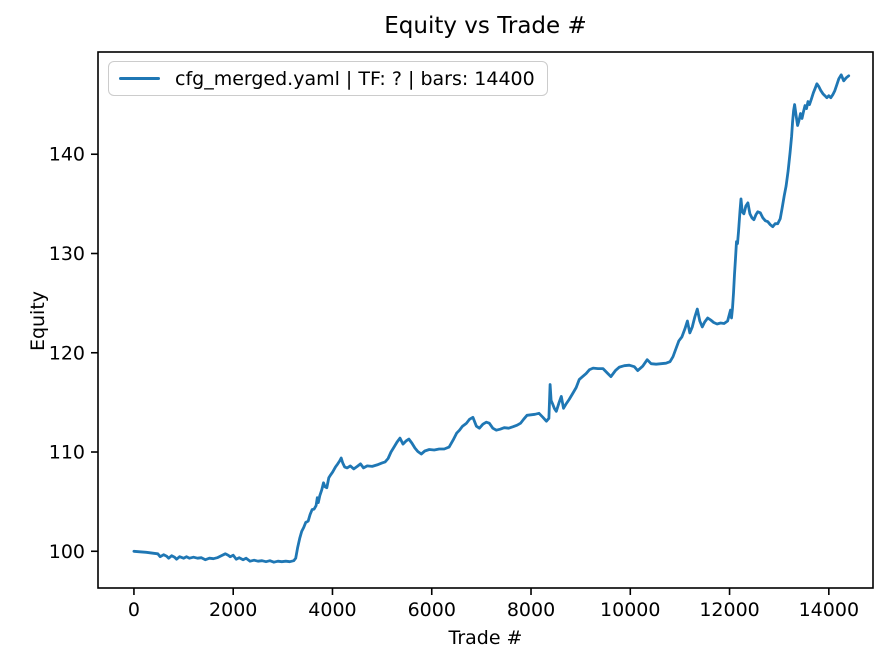 The height and width of the screenshot is (672, 896). Describe the element at coordinates (729, 610) in the screenshot. I see `x-tick-label: 12000` at that location.